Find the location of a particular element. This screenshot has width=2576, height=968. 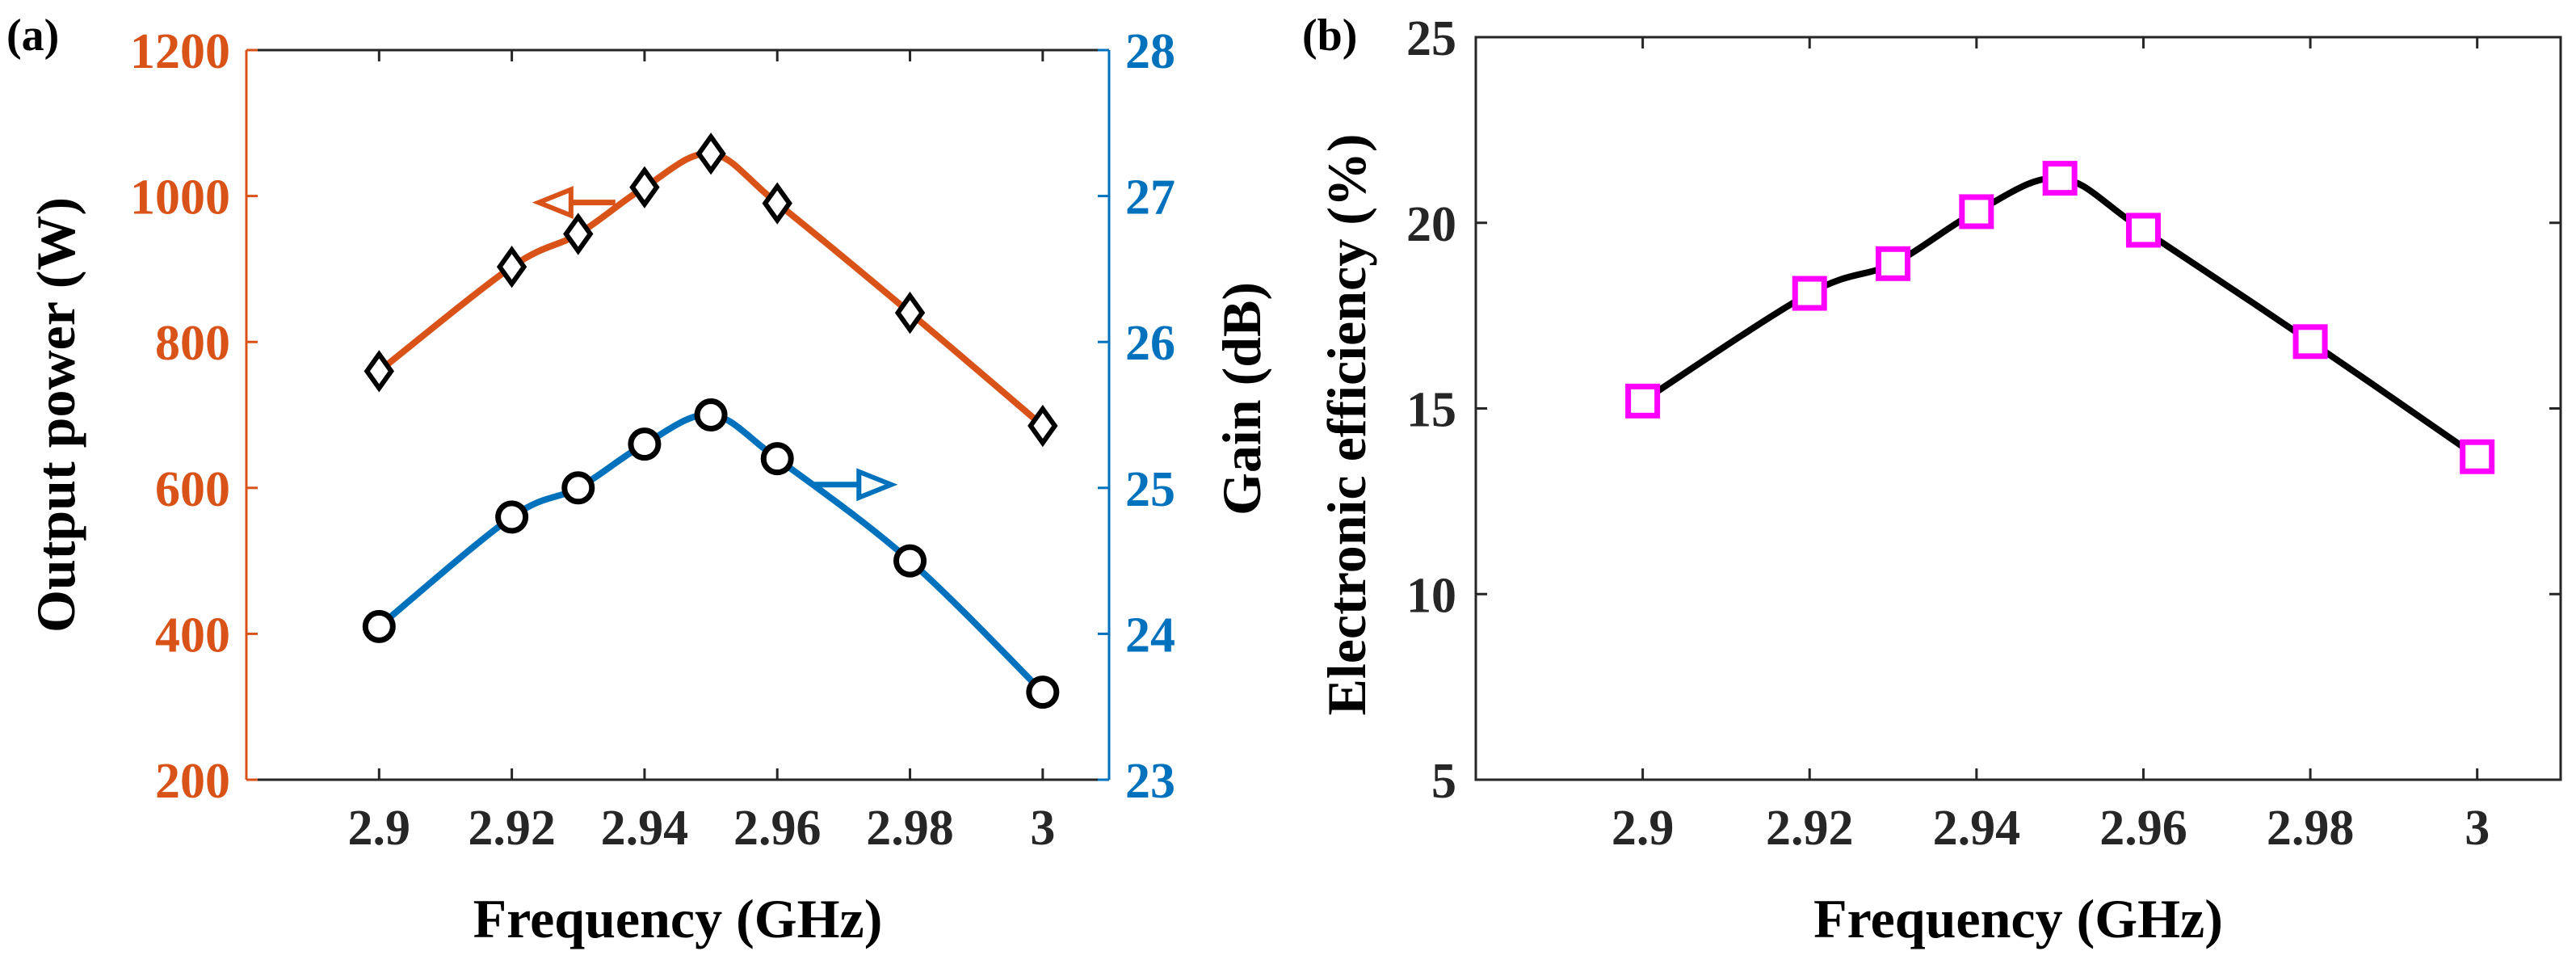

panel-label-a: (a) is located at coordinates (32, 36).